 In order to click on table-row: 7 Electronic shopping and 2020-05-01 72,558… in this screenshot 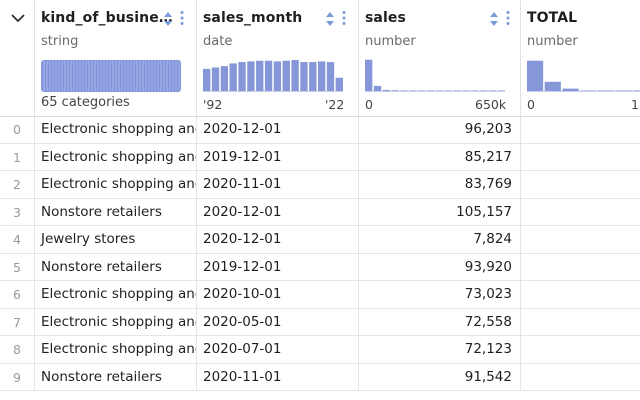, I will do `click(320, 322)`.